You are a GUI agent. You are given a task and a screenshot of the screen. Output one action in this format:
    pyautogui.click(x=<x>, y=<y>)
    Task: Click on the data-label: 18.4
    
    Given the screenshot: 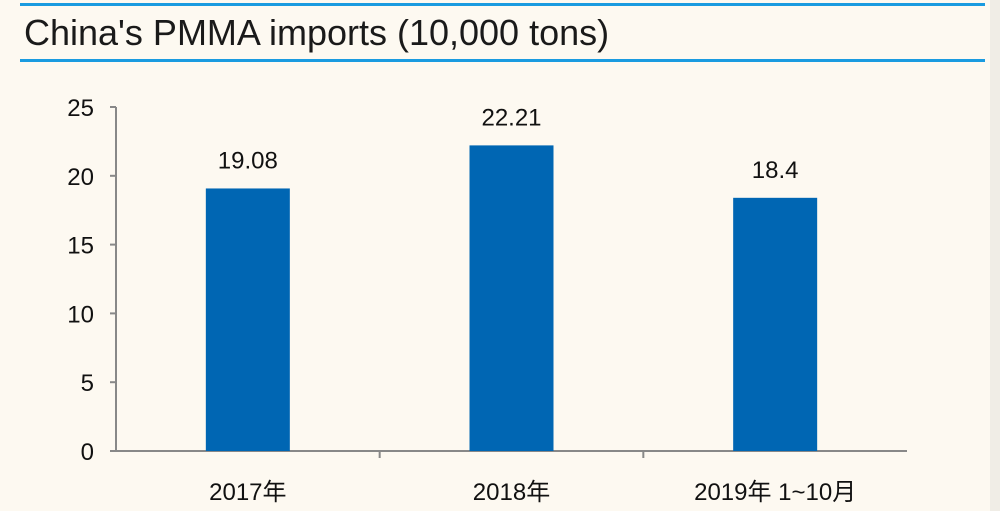 What is the action you would take?
    pyautogui.click(x=775, y=170)
    